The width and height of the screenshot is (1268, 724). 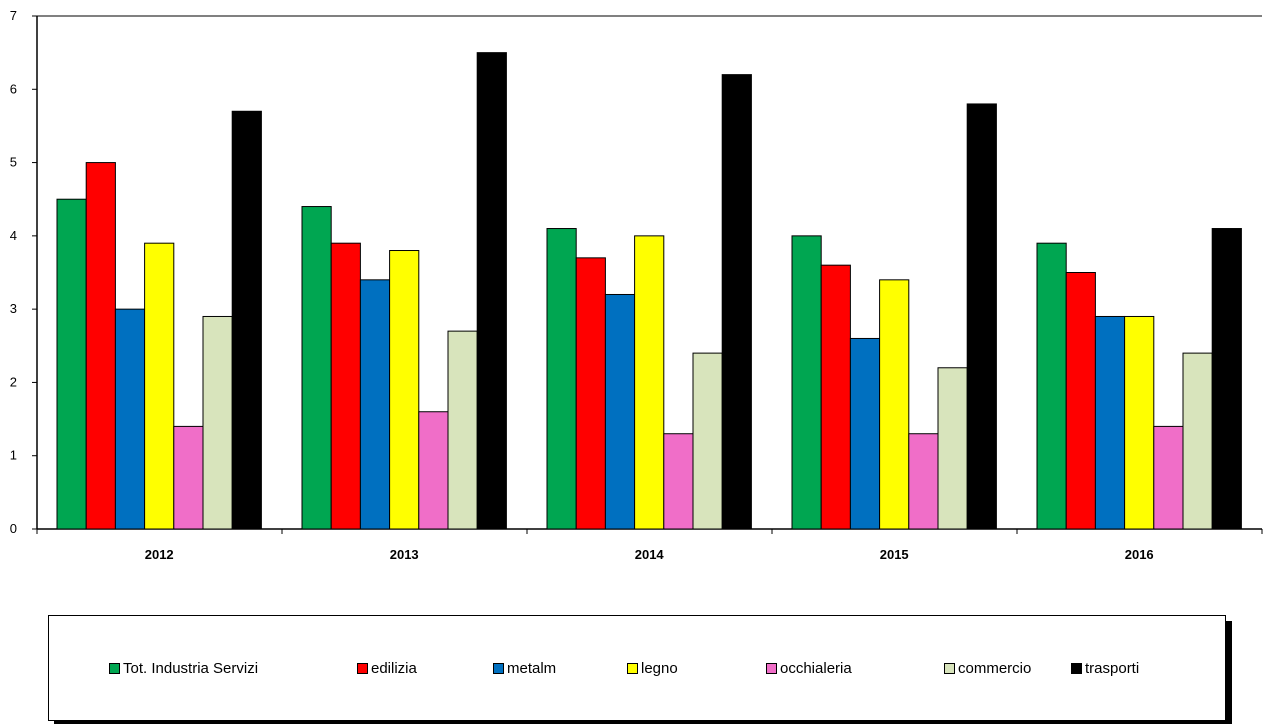 What do you see at coordinates (316, 368) in the screenshot?
I see `bar-tot-industria-servizi-2013` at bounding box center [316, 368].